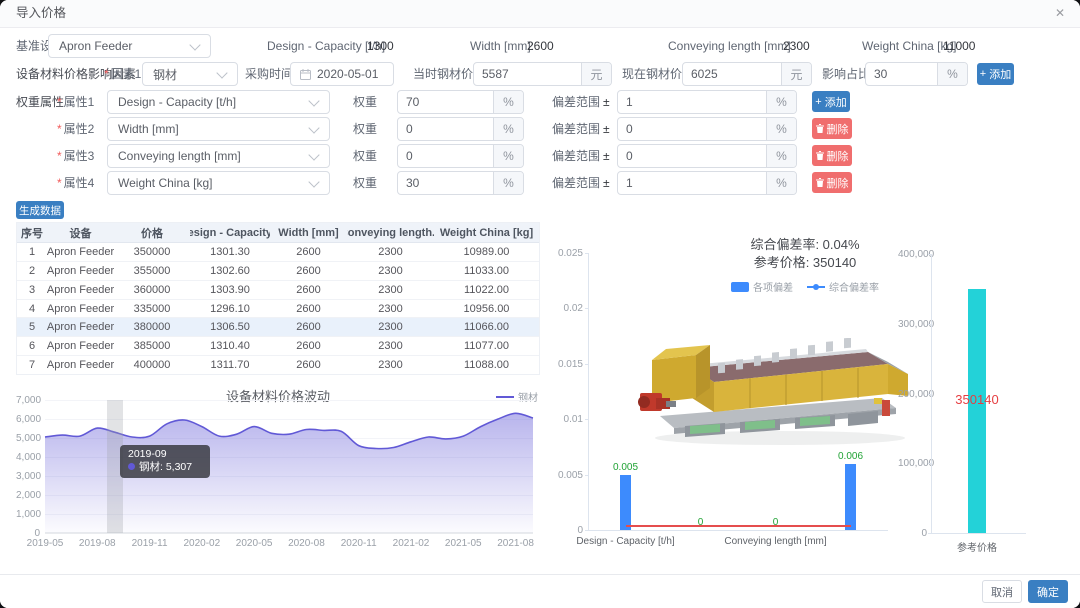 Image resolution: width=1080 pixels, height=608 pixels. What do you see at coordinates (152, 270) in the screenshot?
I see `table-cell: 355000` at bounding box center [152, 270].